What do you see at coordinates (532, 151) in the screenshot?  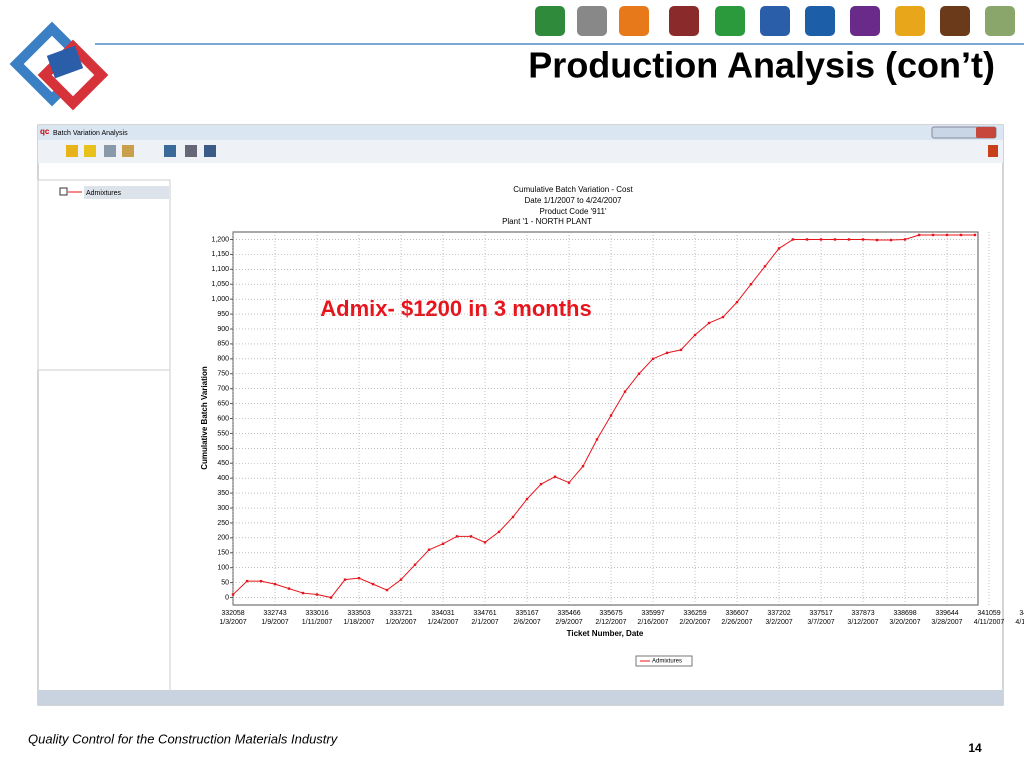 I see `toolbar-buttons` at bounding box center [532, 151].